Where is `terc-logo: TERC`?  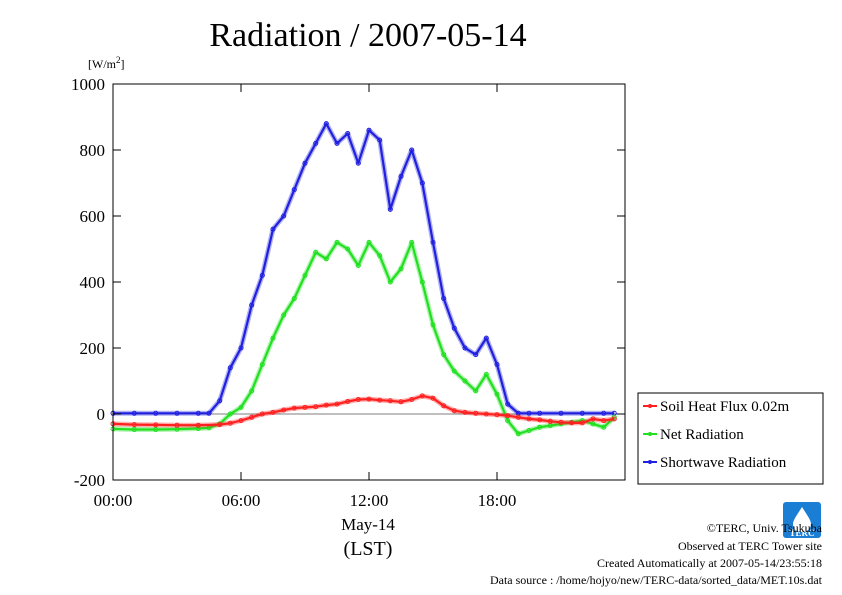
terc-logo: TERC is located at coordinates (802, 520).